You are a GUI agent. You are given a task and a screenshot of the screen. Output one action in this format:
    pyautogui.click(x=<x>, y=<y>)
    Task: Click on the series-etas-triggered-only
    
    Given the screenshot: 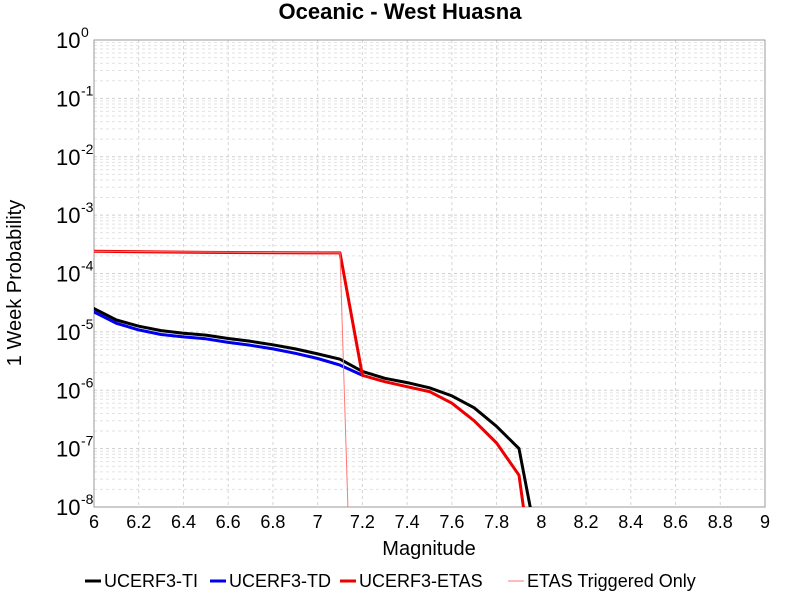 What is the action you would take?
    pyautogui.click(x=221, y=378)
    